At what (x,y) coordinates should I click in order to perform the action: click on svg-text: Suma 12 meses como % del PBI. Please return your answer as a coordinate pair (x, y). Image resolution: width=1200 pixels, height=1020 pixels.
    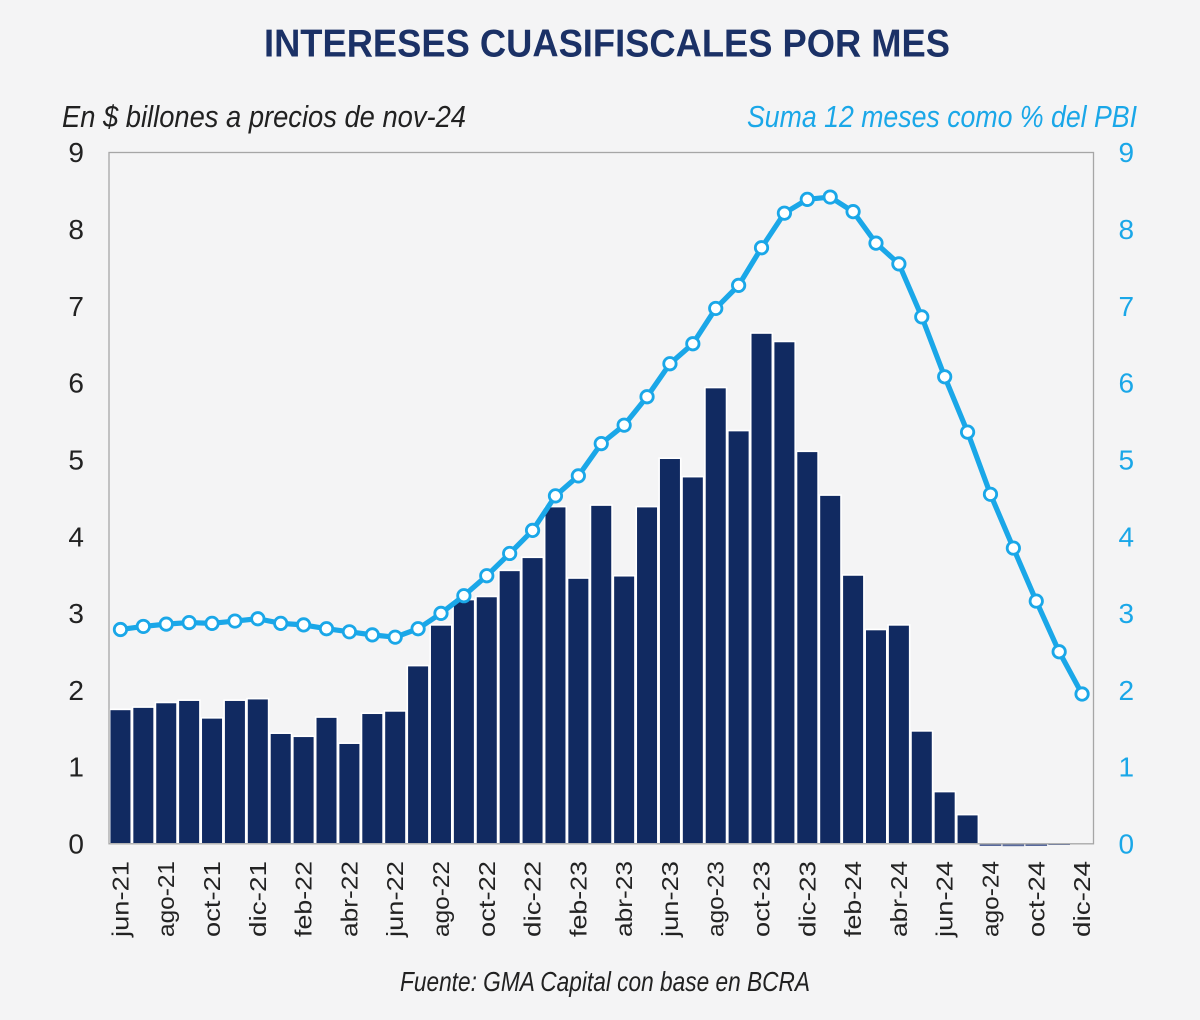
    Looking at the image, I should click on (942, 116).